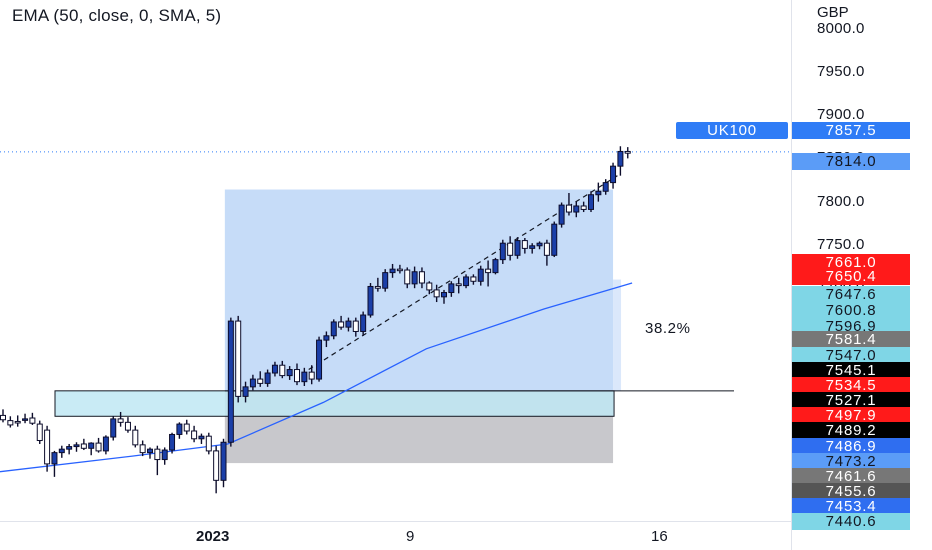  What do you see at coordinates (851, 491) in the screenshot?
I see `price-tag: 7455.6` at bounding box center [851, 491].